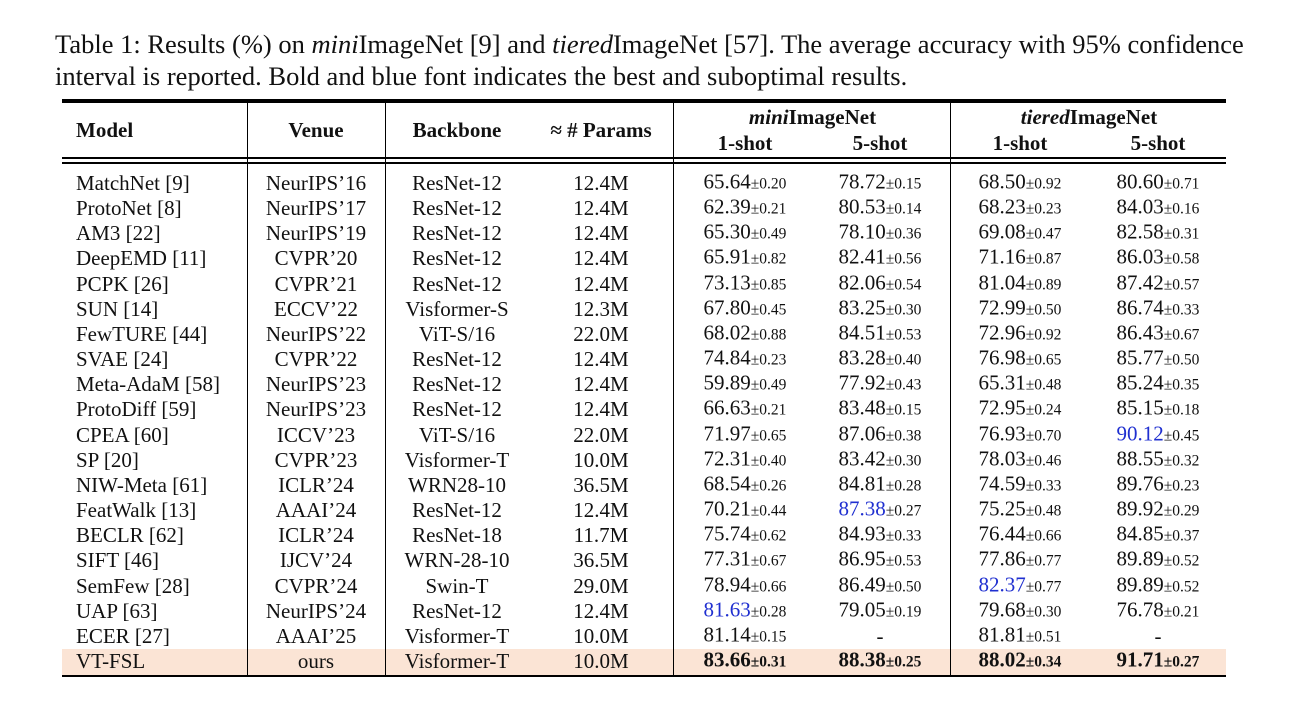 The height and width of the screenshot is (706, 1297). Describe the element at coordinates (1181, 662) in the screenshot. I see `confidence-interval: ±0.27` at that location.